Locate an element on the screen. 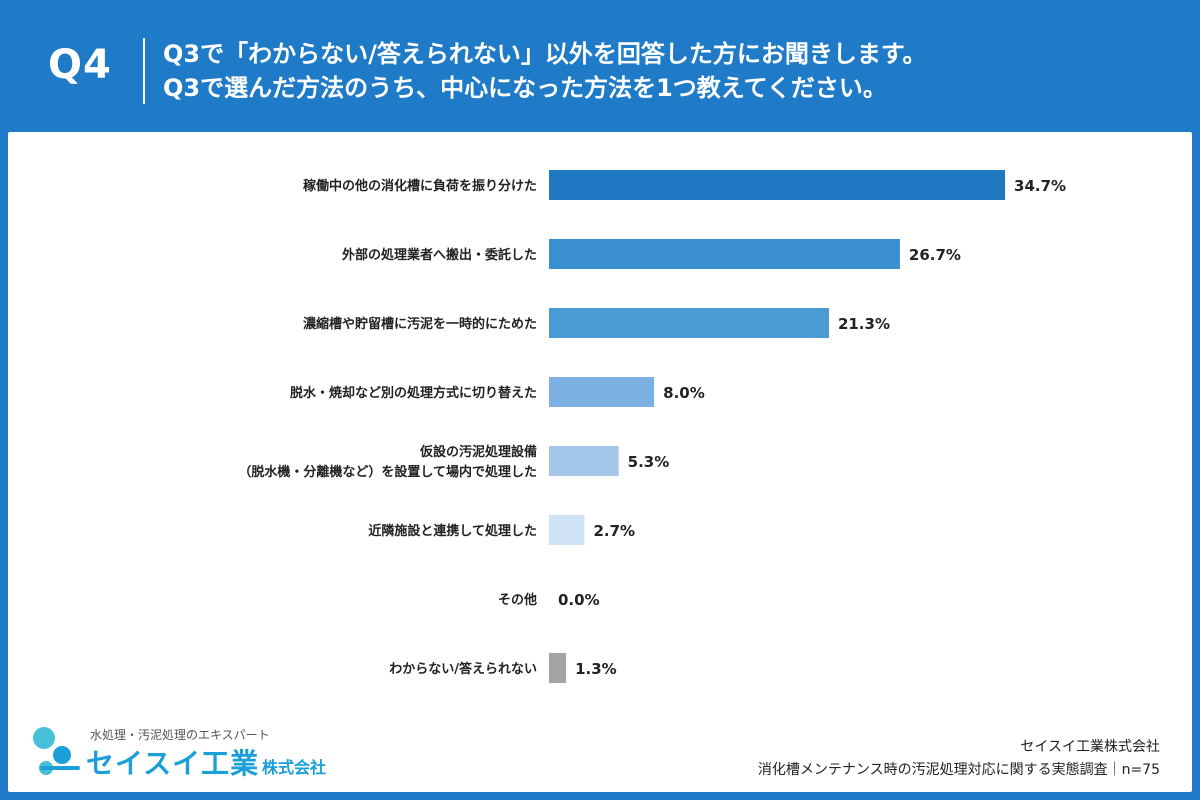 The height and width of the screenshot is (800, 1200). value-label-2: 21.3% is located at coordinates (864, 324).